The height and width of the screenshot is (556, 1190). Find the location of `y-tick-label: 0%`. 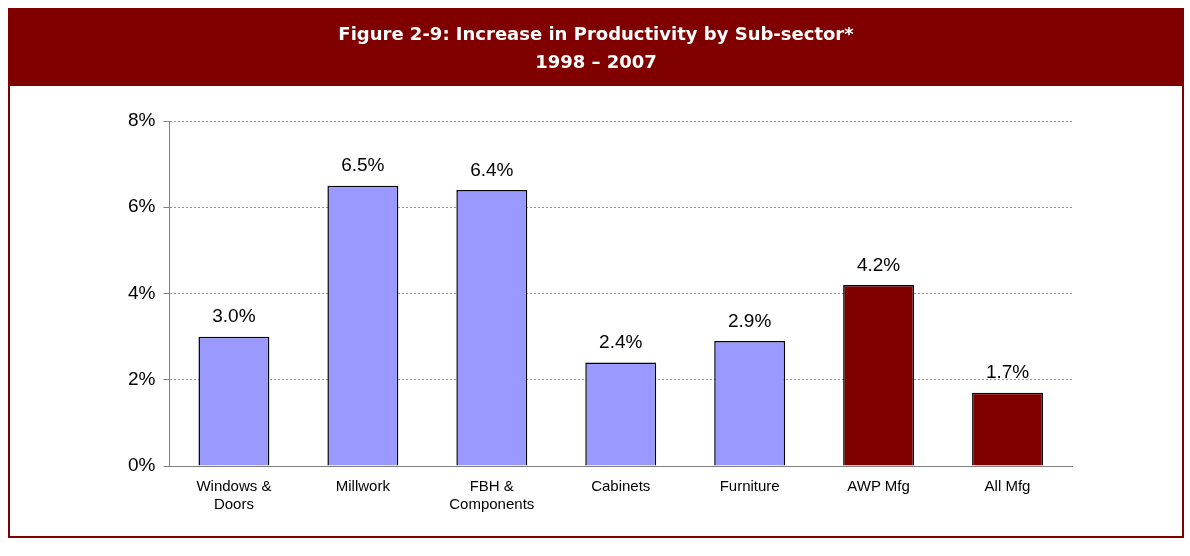

y-tick-label: 0% is located at coordinates (141, 465).